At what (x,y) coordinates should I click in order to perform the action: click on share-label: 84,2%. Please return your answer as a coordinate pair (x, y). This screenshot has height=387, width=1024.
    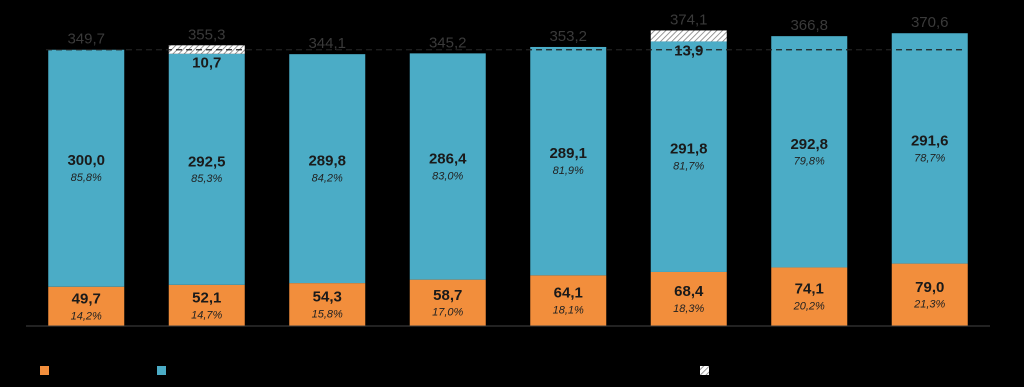
    Looking at the image, I should click on (327, 179).